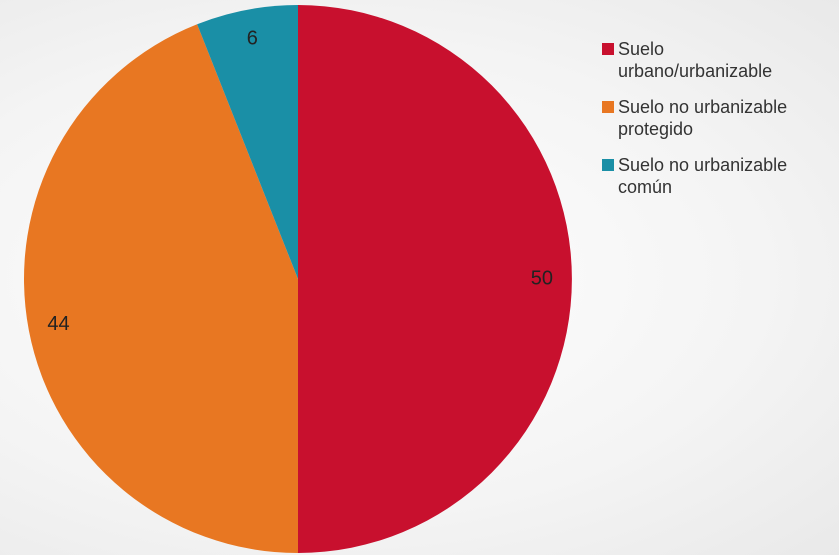 The width and height of the screenshot is (839, 555). I want to click on legend-item: Suelo urbano/urbanizable, so click(709, 60).